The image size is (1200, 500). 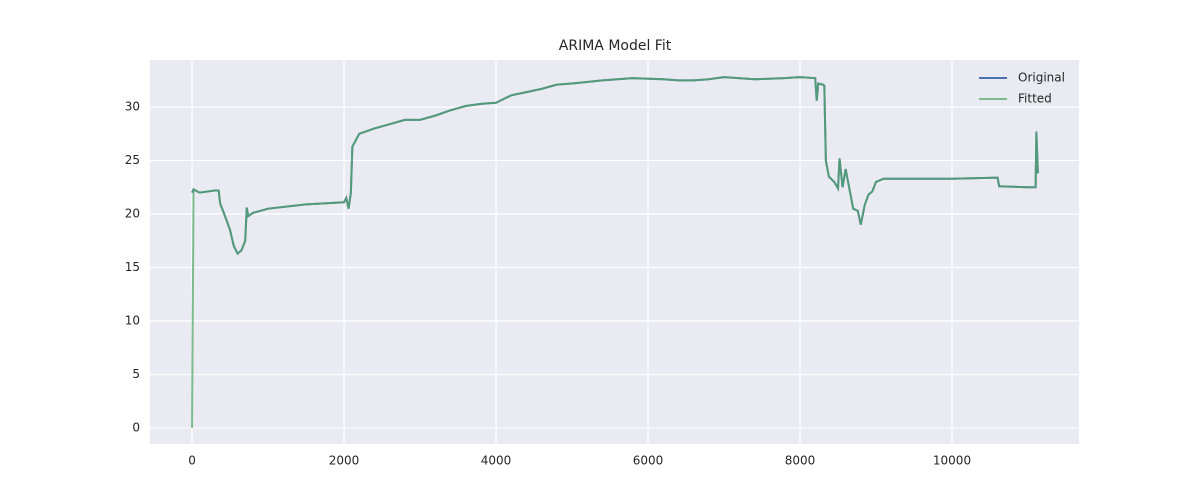 I want to click on x-tick-label: 2000, so click(x=344, y=461).